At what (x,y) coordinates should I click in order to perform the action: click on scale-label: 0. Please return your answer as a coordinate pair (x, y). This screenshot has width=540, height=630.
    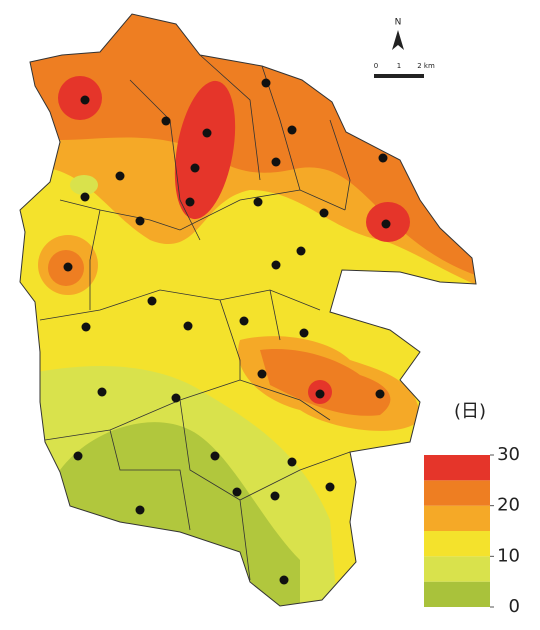
    Looking at the image, I should click on (376, 66).